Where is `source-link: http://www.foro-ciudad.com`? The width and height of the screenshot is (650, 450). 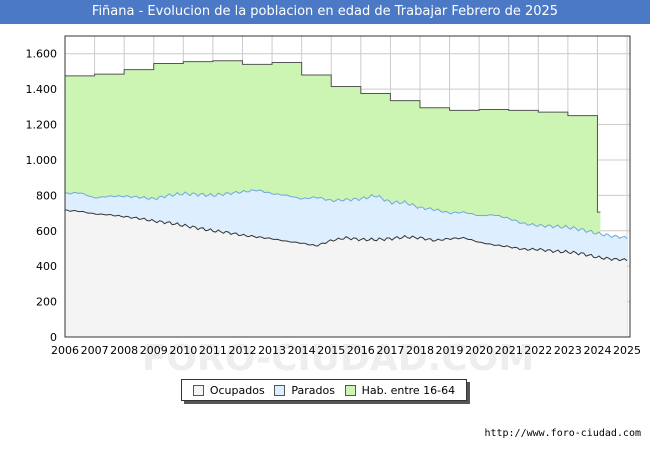
source-link: http://www.foro-ciudad.com is located at coordinates (562, 433).